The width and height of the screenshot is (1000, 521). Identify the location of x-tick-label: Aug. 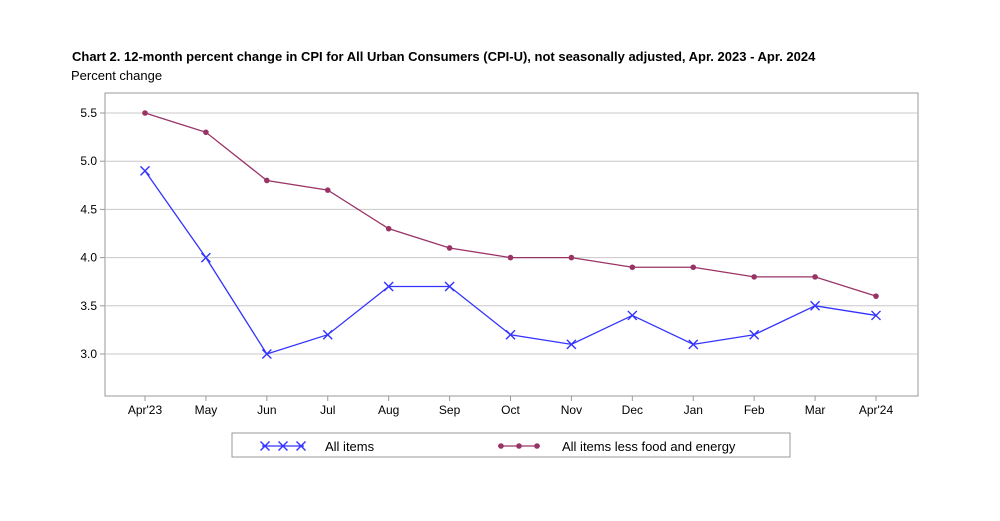
(388, 410).